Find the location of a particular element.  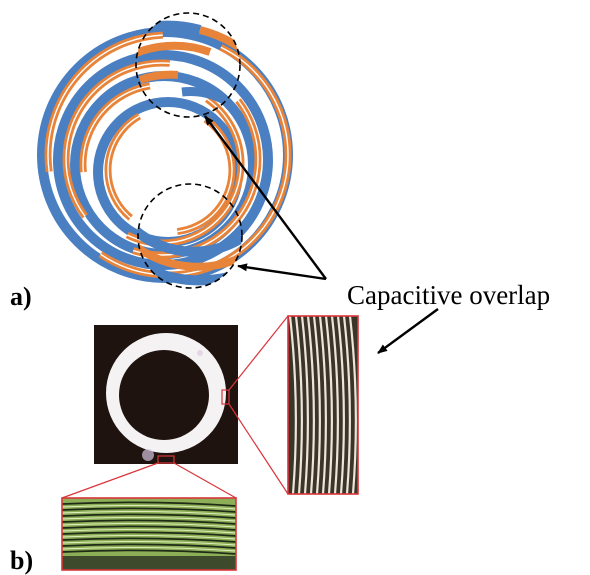

top-overlap-region is located at coordinates (188, 68).